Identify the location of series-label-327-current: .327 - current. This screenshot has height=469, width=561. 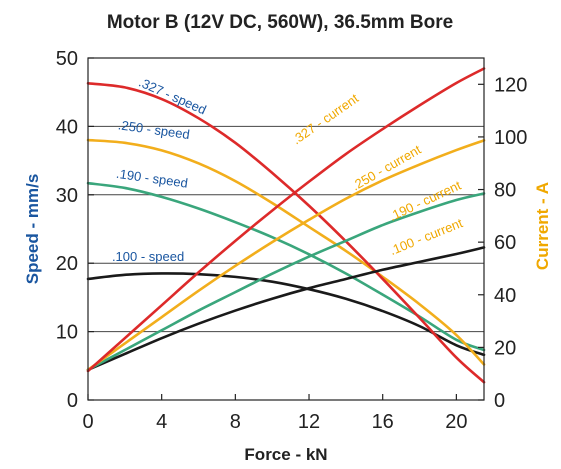
(325, 118).